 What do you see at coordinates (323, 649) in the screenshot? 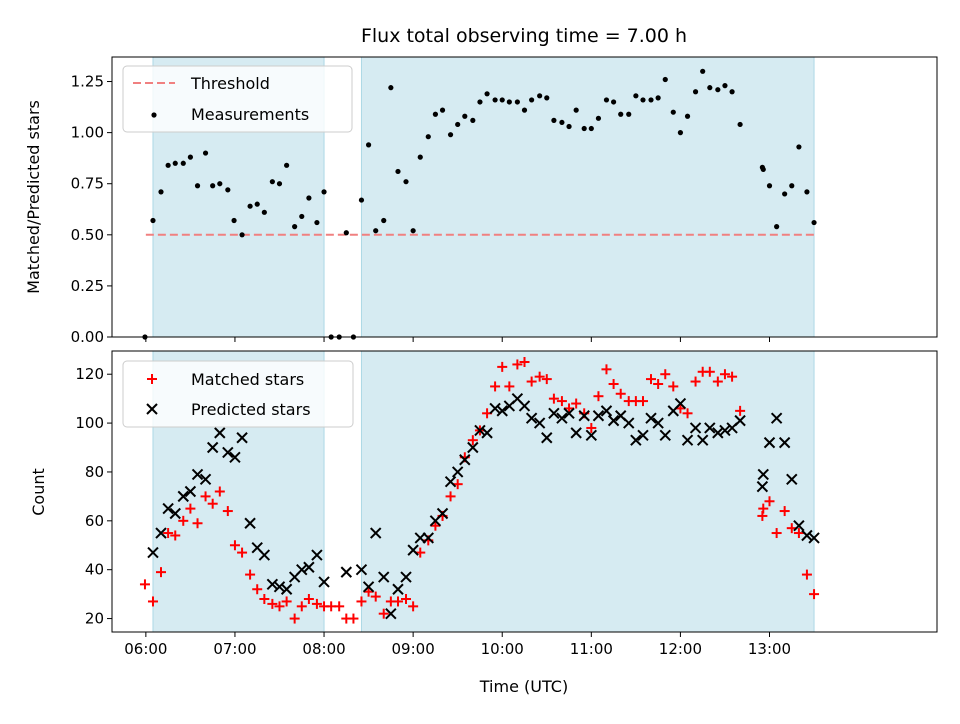
I see `x-tick-label: 08:00` at bounding box center [323, 649].